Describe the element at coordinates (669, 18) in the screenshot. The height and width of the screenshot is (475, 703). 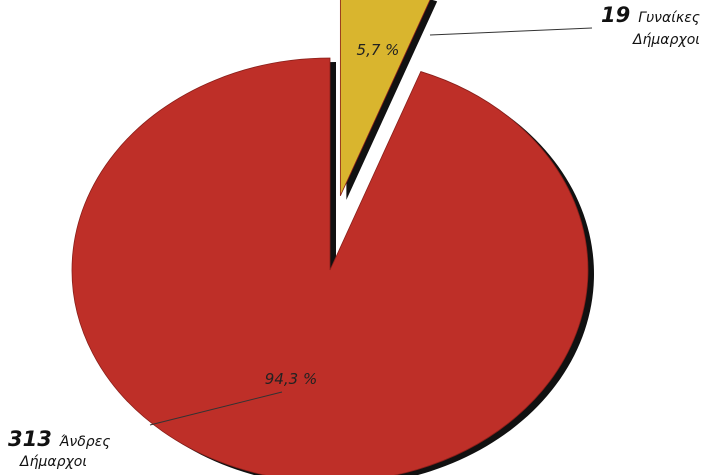
I see `women-label-line1: Γυναίκες` at that location.